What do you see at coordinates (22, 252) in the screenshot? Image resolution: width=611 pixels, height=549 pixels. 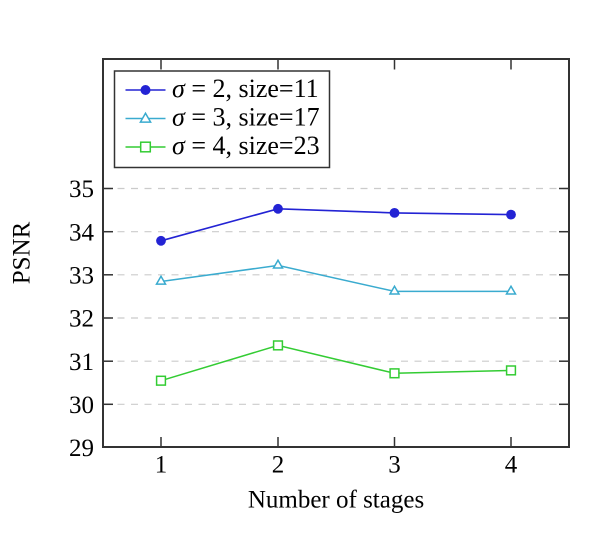 I see `svg-text: PSNR` at bounding box center [22, 252].